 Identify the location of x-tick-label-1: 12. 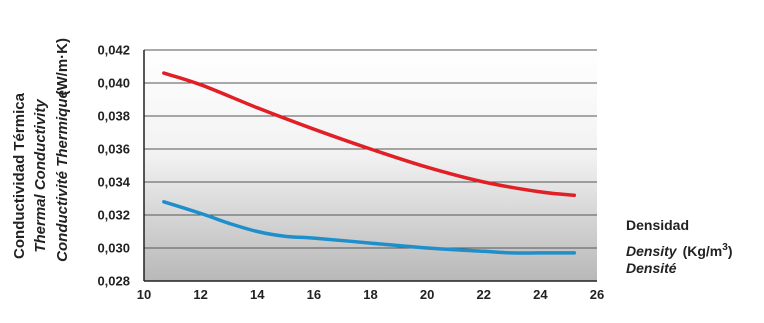
(200, 294).